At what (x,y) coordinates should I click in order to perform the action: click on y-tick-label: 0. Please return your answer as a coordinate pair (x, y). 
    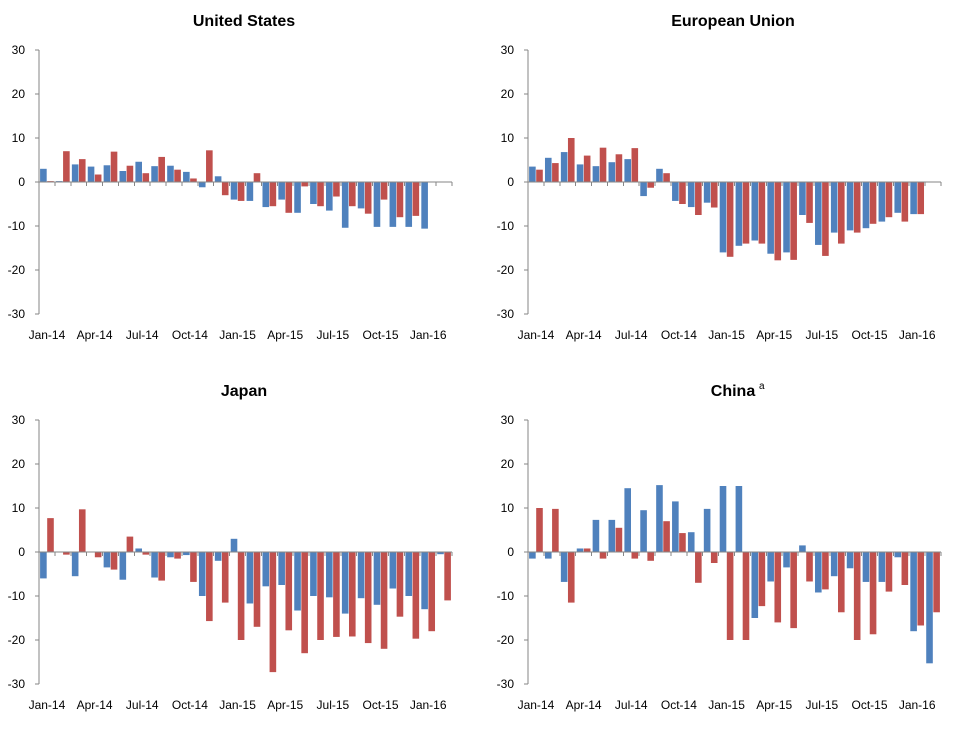
    Looking at the image, I should click on (21, 182).